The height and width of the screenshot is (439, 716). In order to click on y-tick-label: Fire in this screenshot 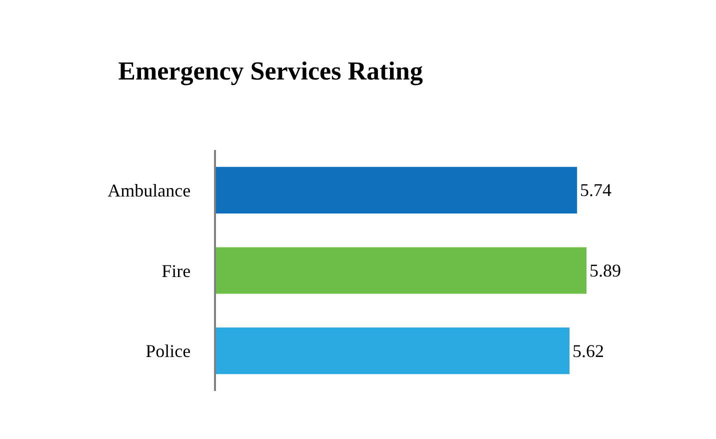, I will do `click(176, 270)`.